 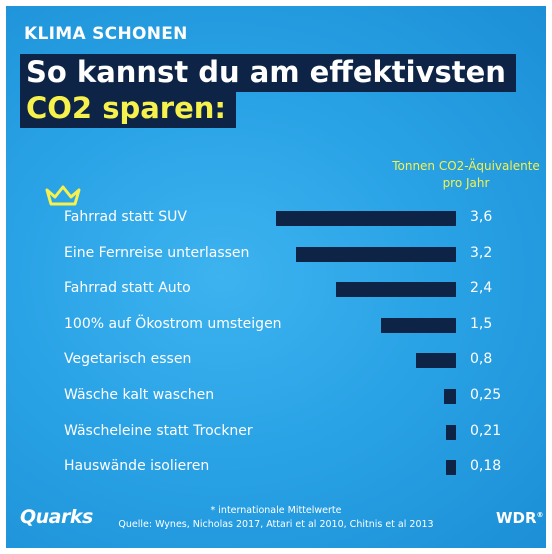 I want to click on title-line-1: So kannst du am effektivsten, so click(x=268, y=73).